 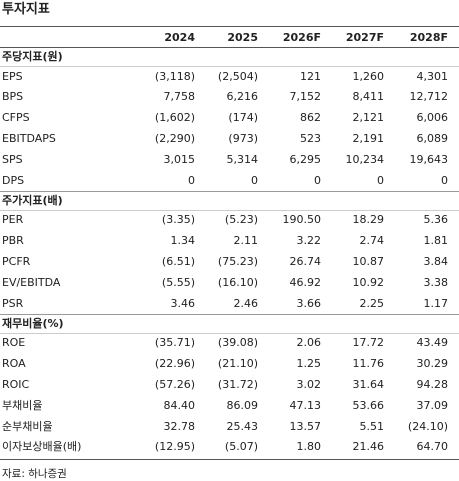 What do you see at coordinates (310, 76) in the screenshot?
I see `cell: 121` at bounding box center [310, 76].